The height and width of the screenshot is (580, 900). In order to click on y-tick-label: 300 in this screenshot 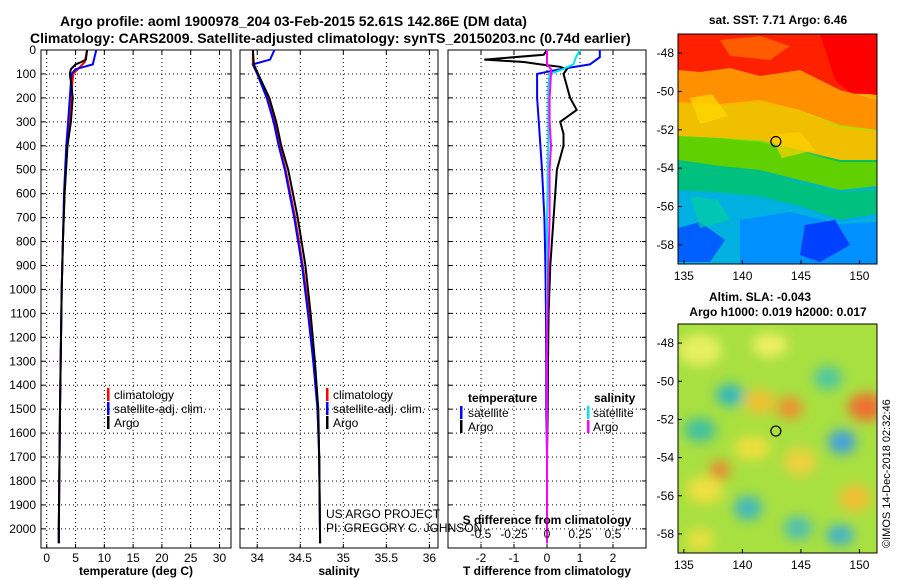, I will do `click(26, 122)`.